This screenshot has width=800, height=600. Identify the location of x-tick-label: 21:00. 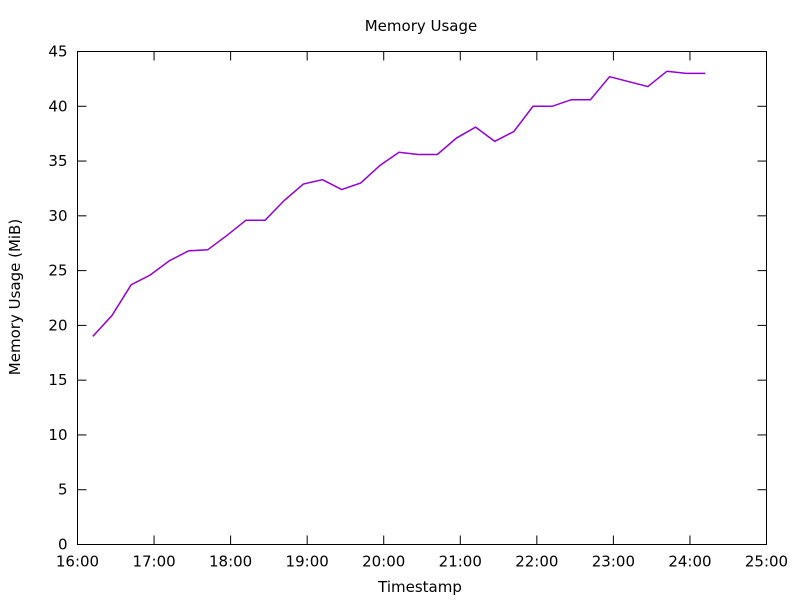
(460, 562).